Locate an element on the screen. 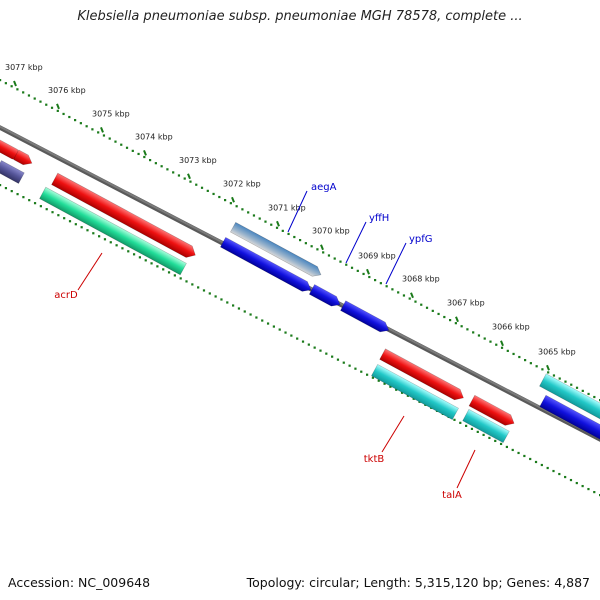  gene-label-talA: talA is located at coordinates (459, 475).